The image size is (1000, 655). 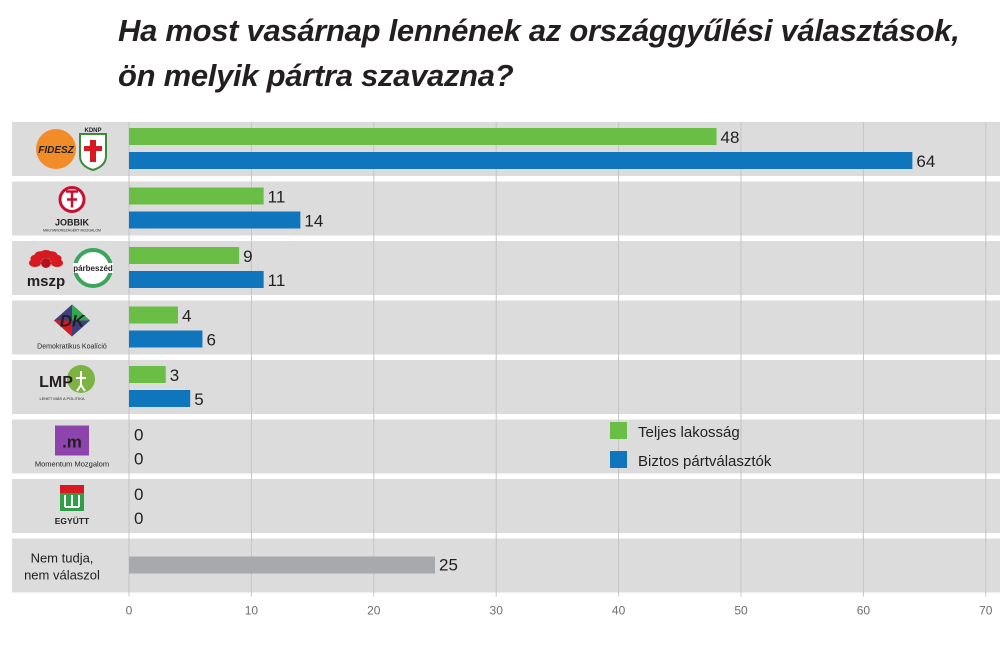 What do you see at coordinates (247, 256) in the screenshot?
I see `data-label: 9` at bounding box center [247, 256].